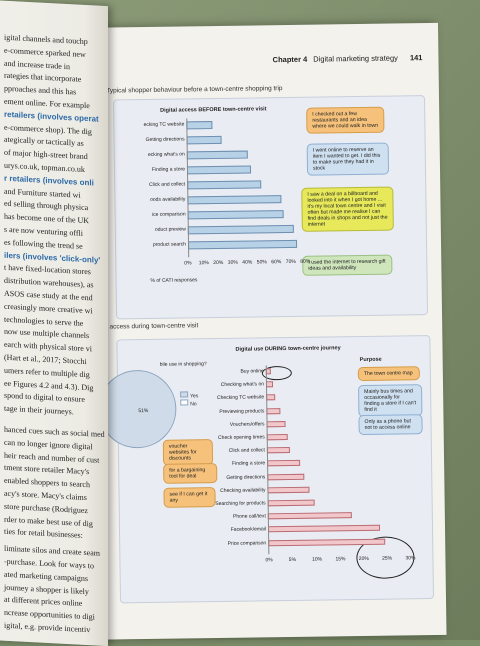  I want to click on left-page-line: tment store retailer Macy's, so click(47, 470).